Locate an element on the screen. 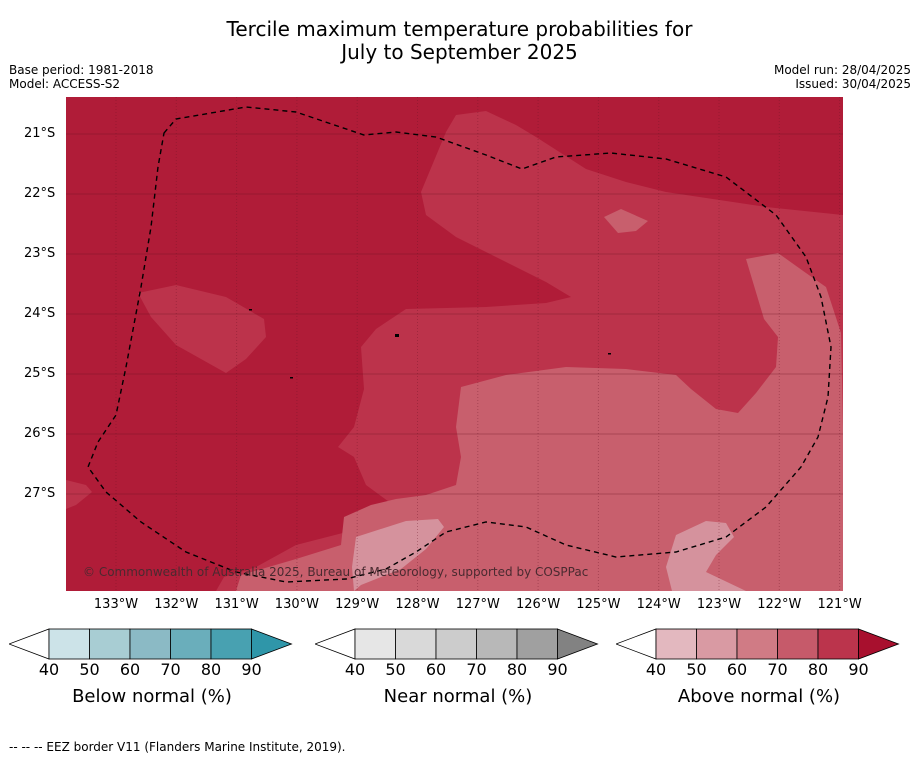  longitude-label: 122°W is located at coordinates (779, 604).